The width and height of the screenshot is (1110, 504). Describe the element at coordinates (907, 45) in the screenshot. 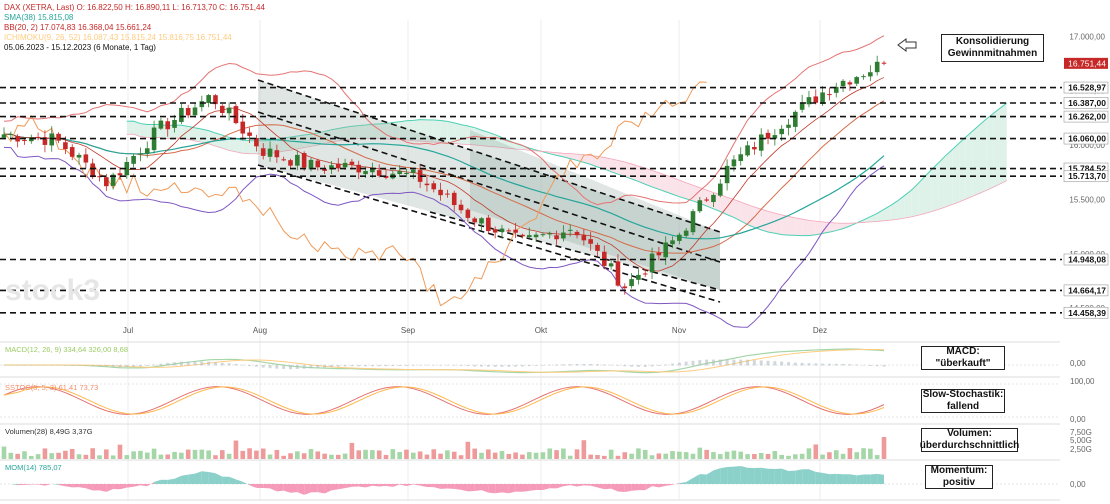

I see `arrow-icon` at that location.